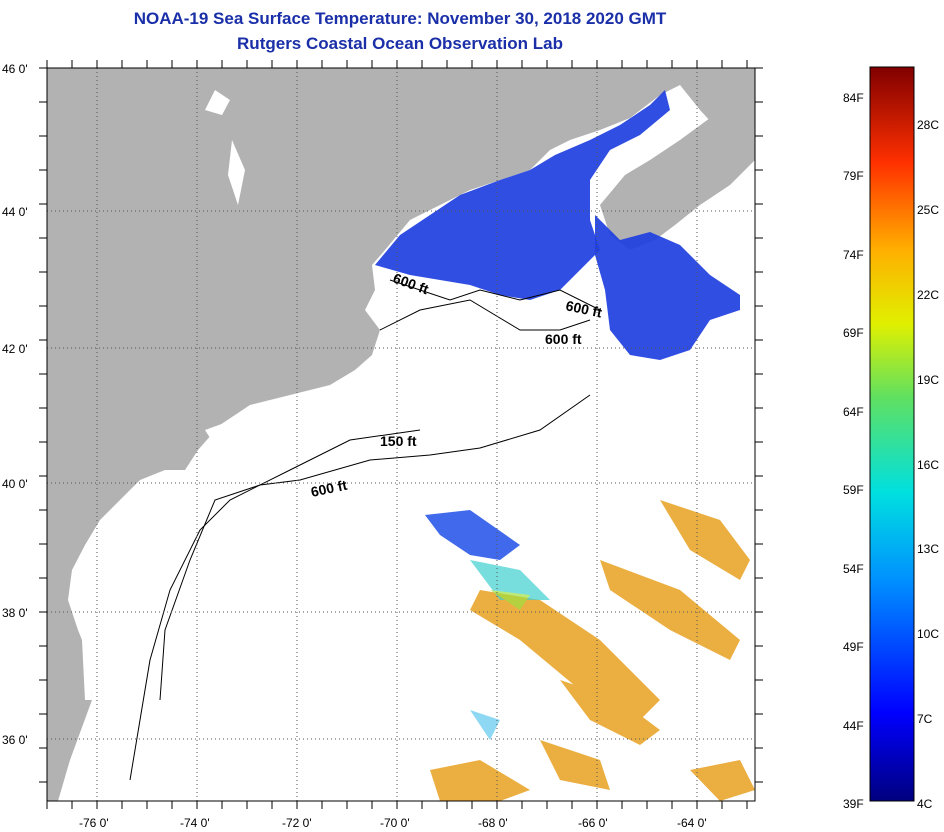  What do you see at coordinates (853, 412) in the screenshot?
I see `colorbar-f-label: 64F` at bounding box center [853, 412].